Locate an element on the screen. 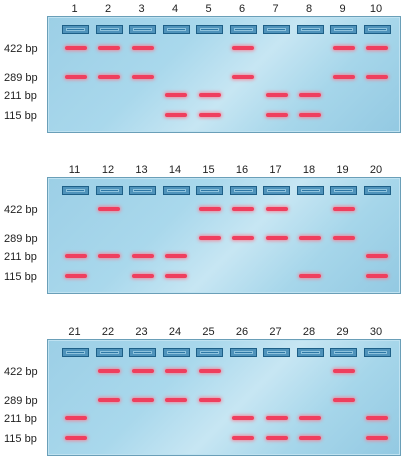 The height and width of the screenshot is (456, 411). lane-number: 22 is located at coordinates (108, 332).